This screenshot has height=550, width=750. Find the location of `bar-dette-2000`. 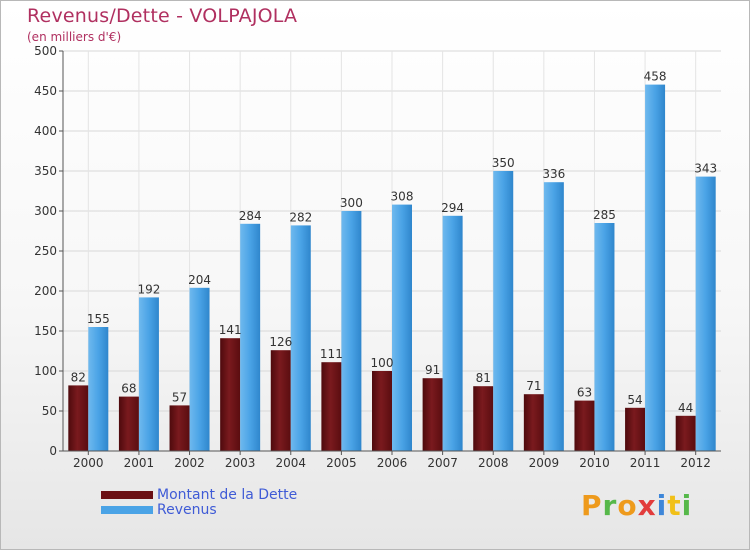

bar-dette-2000 is located at coordinates (78, 418).